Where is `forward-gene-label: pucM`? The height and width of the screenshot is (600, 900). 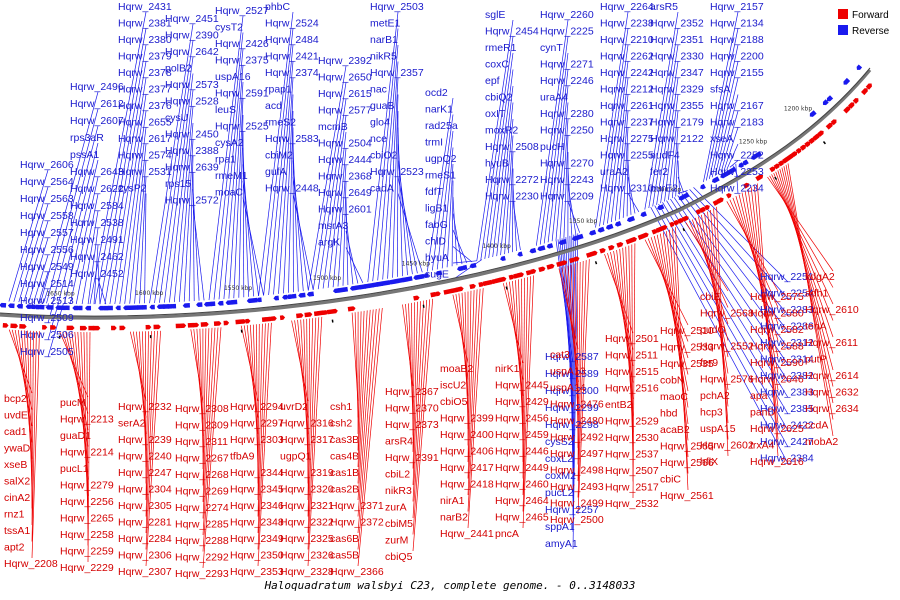 forward-gene-label: pucM is located at coordinates (73, 403).